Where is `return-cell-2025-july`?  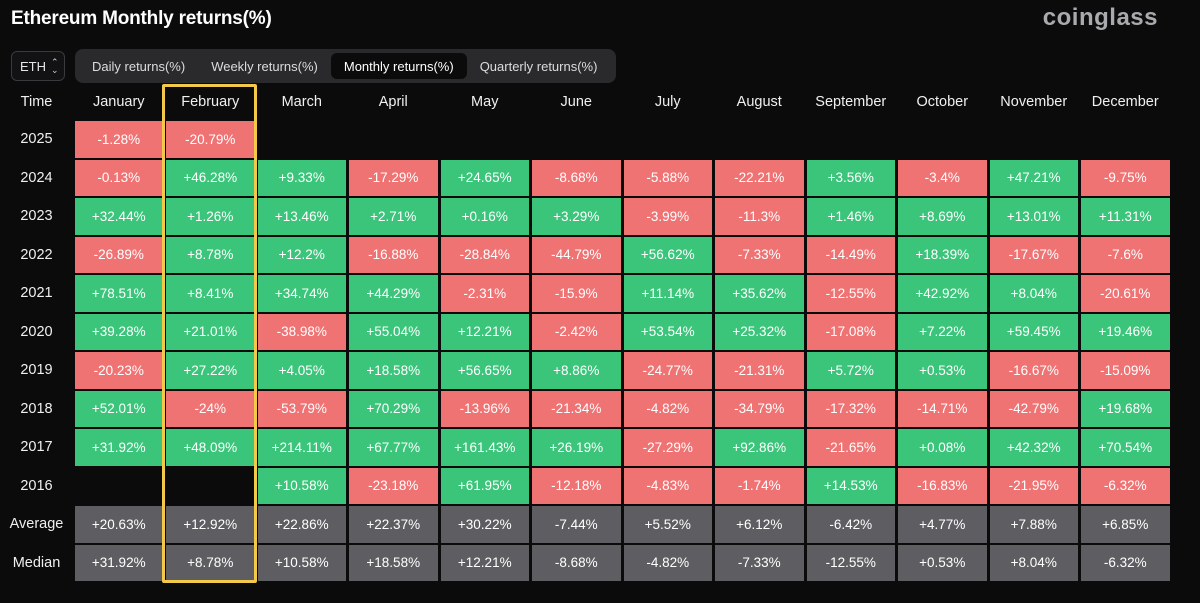
return-cell-2025-july is located at coordinates (668, 139).